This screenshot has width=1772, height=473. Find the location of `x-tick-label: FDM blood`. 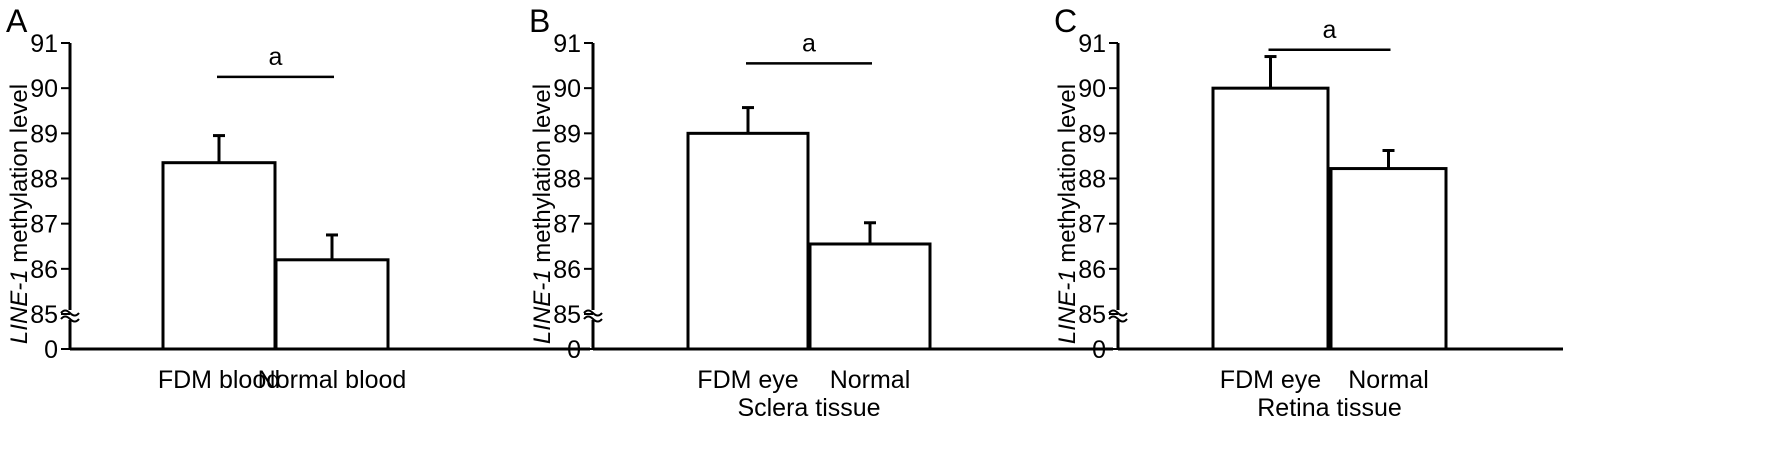

x-tick-label: FDM blood is located at coordinates (219, 380).